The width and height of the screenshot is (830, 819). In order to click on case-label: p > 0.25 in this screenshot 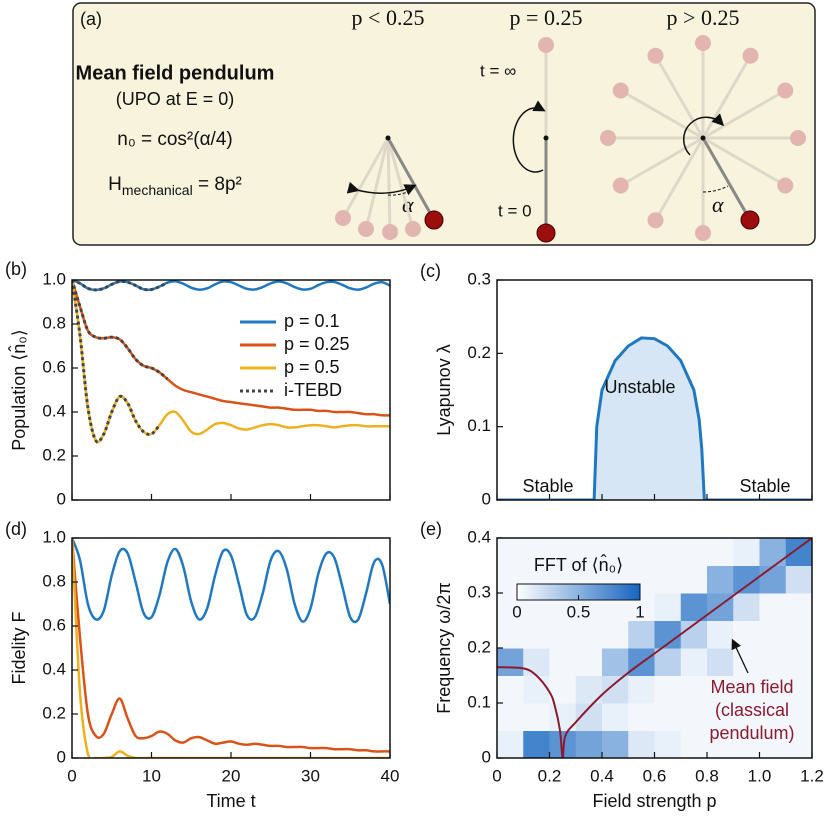, I will do `click(703, 17)`.